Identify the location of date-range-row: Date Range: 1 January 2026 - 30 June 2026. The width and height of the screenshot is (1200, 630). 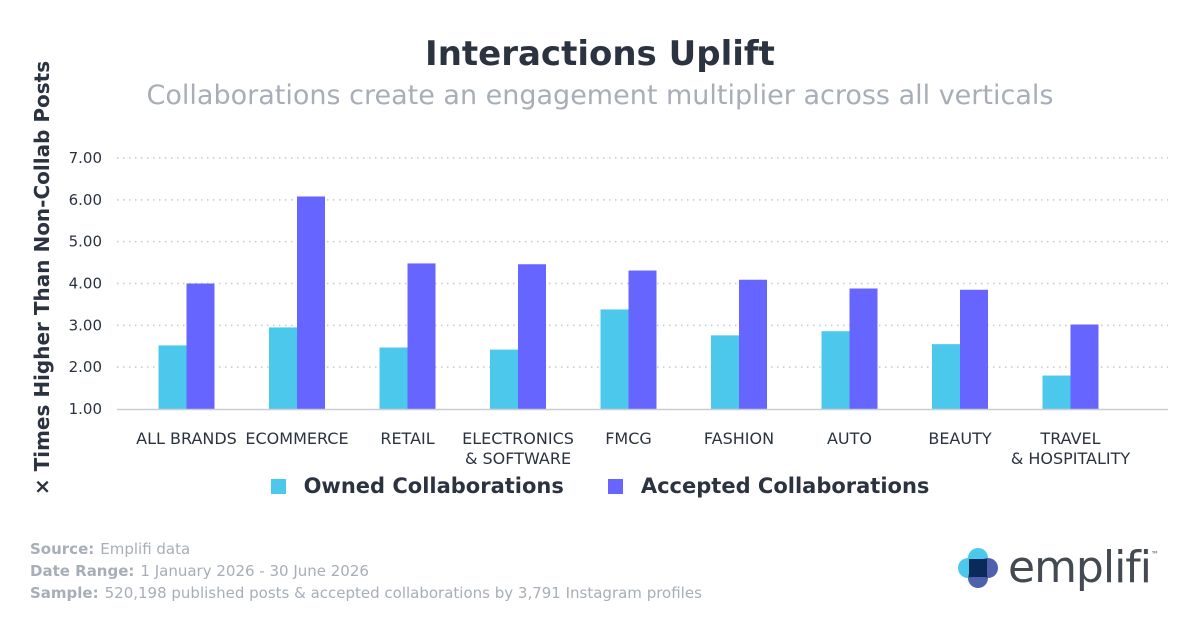
(366, 571).